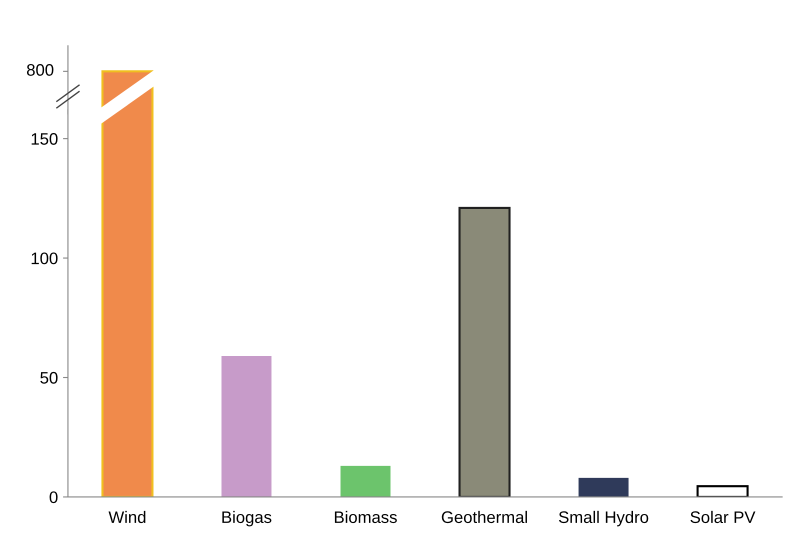 The image size is (790, 539). What do you see at coordinates (45, 258) in the screenshot?
I see `y-tick-label: 100` at bounding box center [45, 258].